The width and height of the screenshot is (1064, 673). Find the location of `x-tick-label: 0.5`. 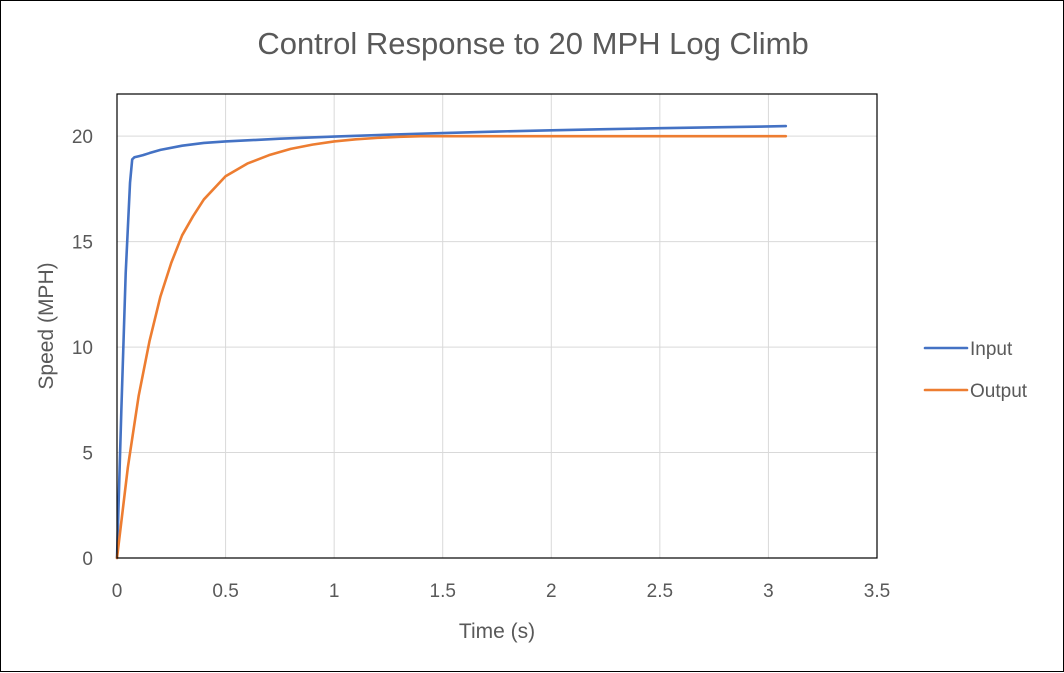

x-tick-label: 0.5 is located at coordinates (225, 591).